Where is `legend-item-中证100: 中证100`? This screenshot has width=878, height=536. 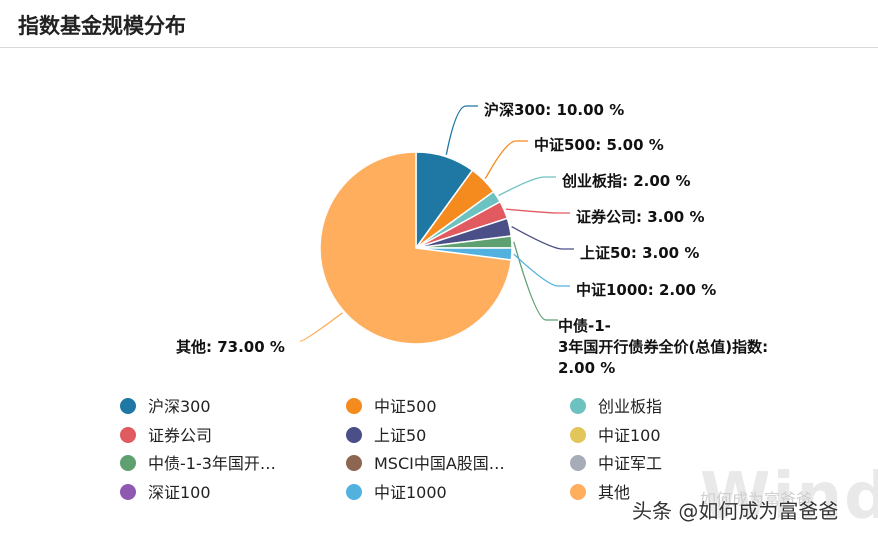 legend-item-中证100: 中证100 is located at coordinates (615, 435).